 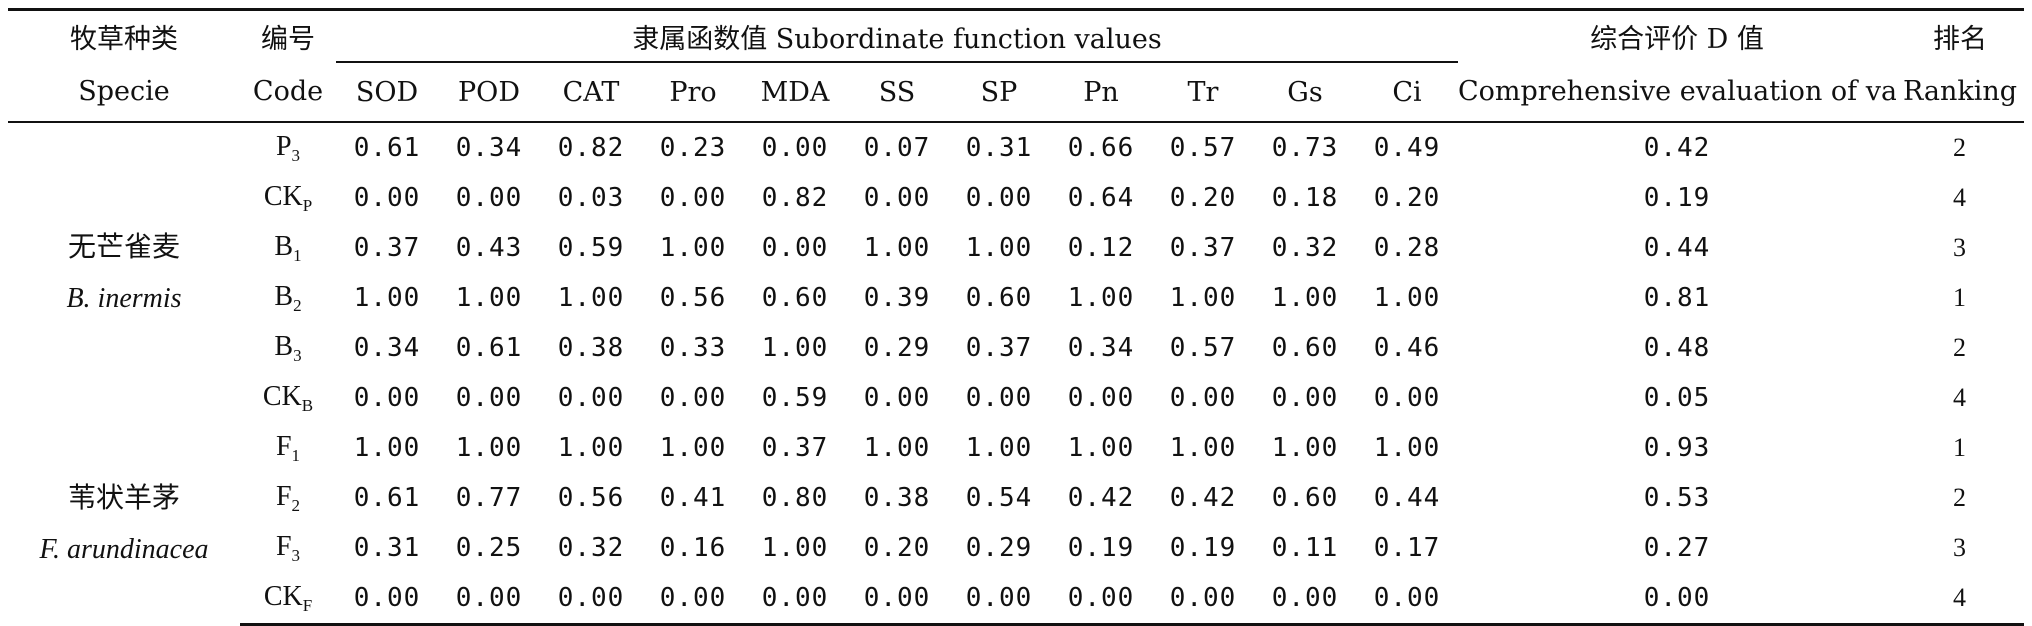 I want to click on value-cell: 0.39, so click(x=897, y=298).